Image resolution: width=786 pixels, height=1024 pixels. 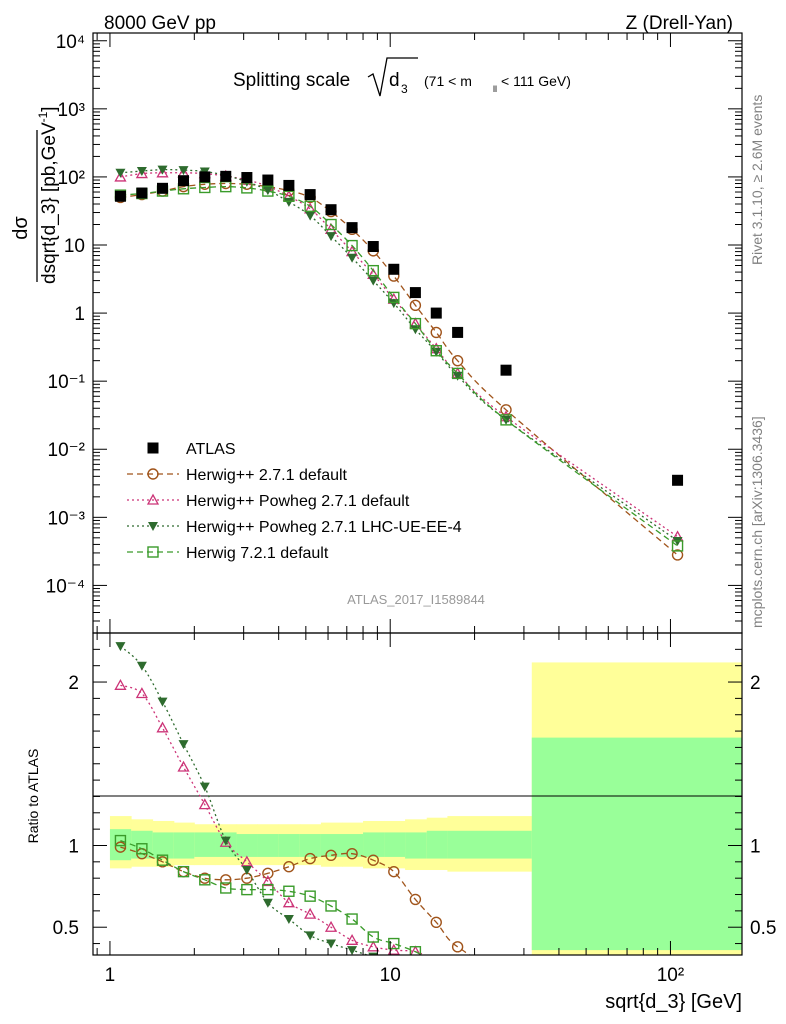 I want to click on plot-title-sqrt-arg: d, so click(x=394, y=80).